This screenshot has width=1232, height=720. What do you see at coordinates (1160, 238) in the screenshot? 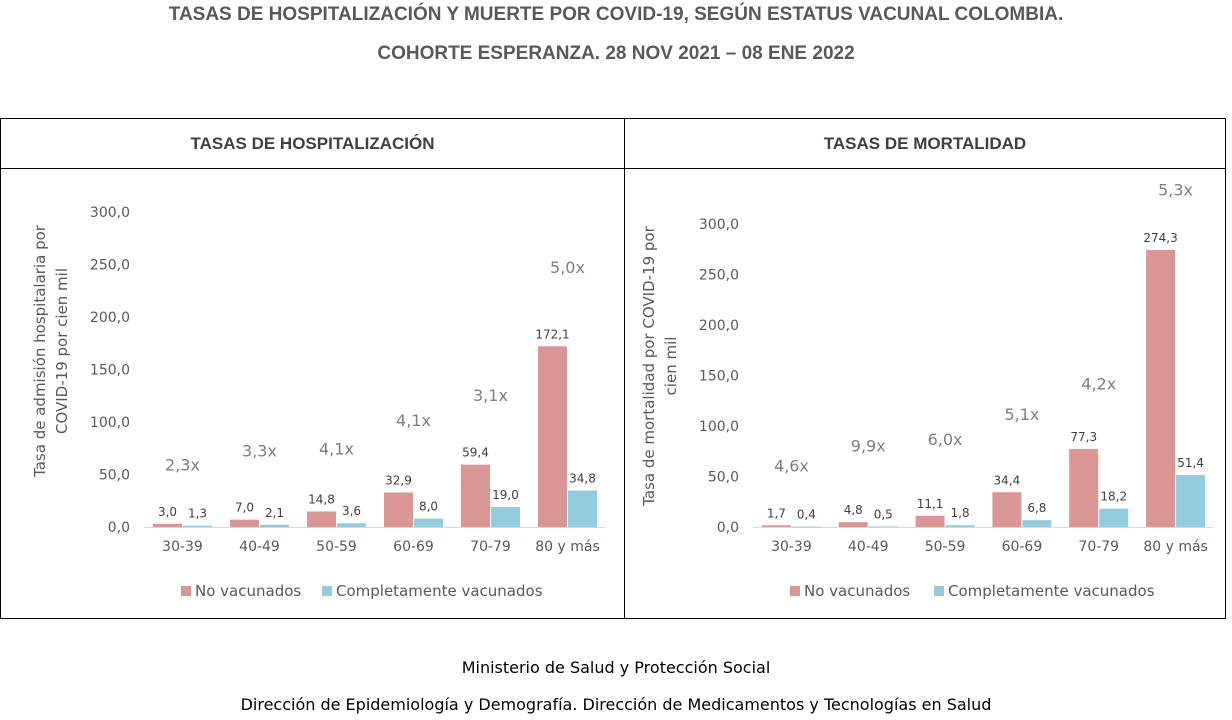
I see `data-label-no-vacunados: 274,3` at bounding box center [1160, 238].